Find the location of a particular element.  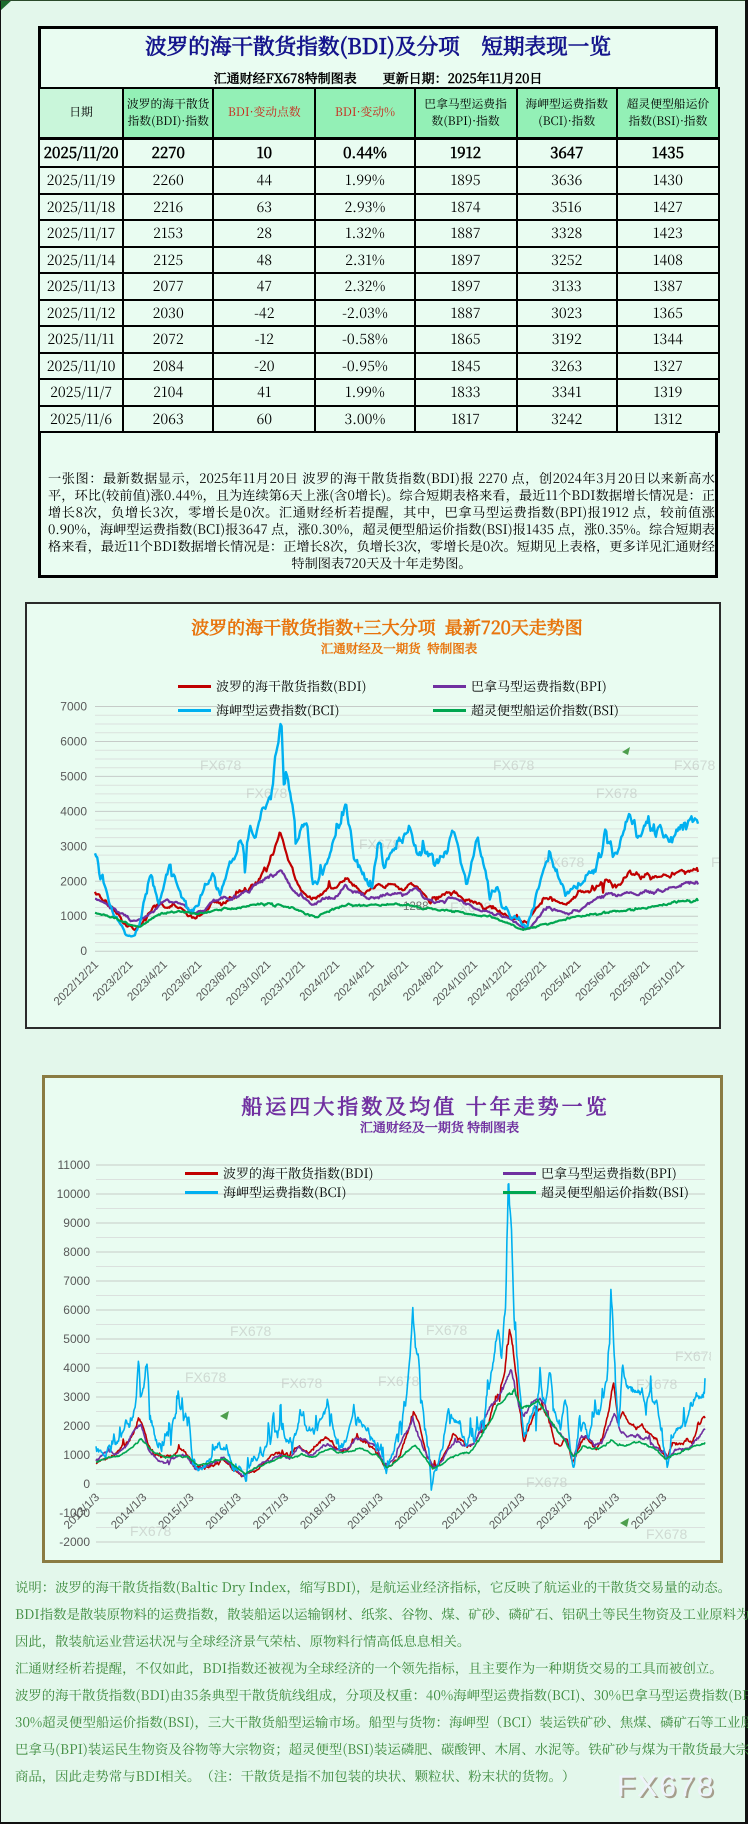

svg-text: 2018/1/3 is located at coordinates (318, 1512).